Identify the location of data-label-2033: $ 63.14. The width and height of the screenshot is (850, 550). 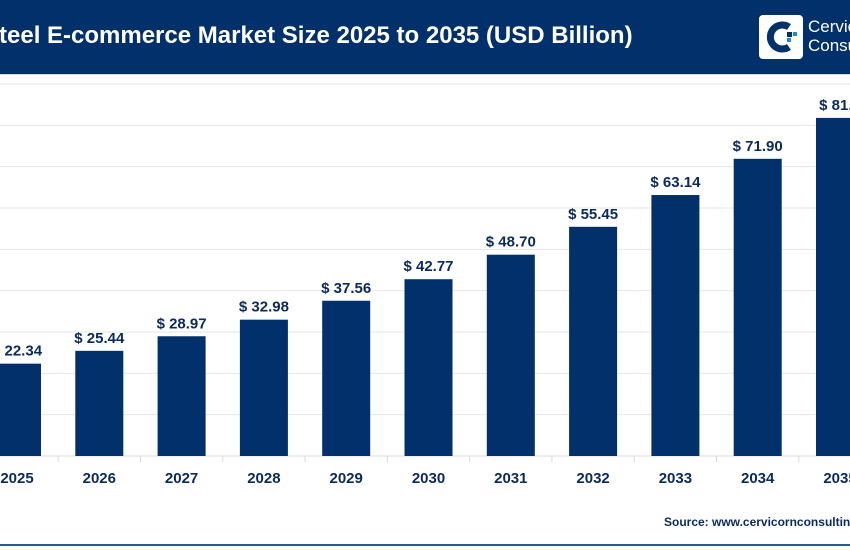
(675, 182).